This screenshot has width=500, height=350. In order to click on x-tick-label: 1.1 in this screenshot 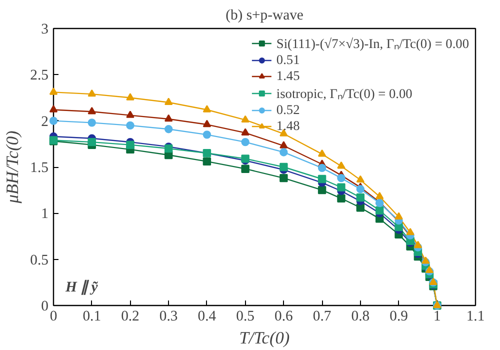, I will do `click(475, 316)`.